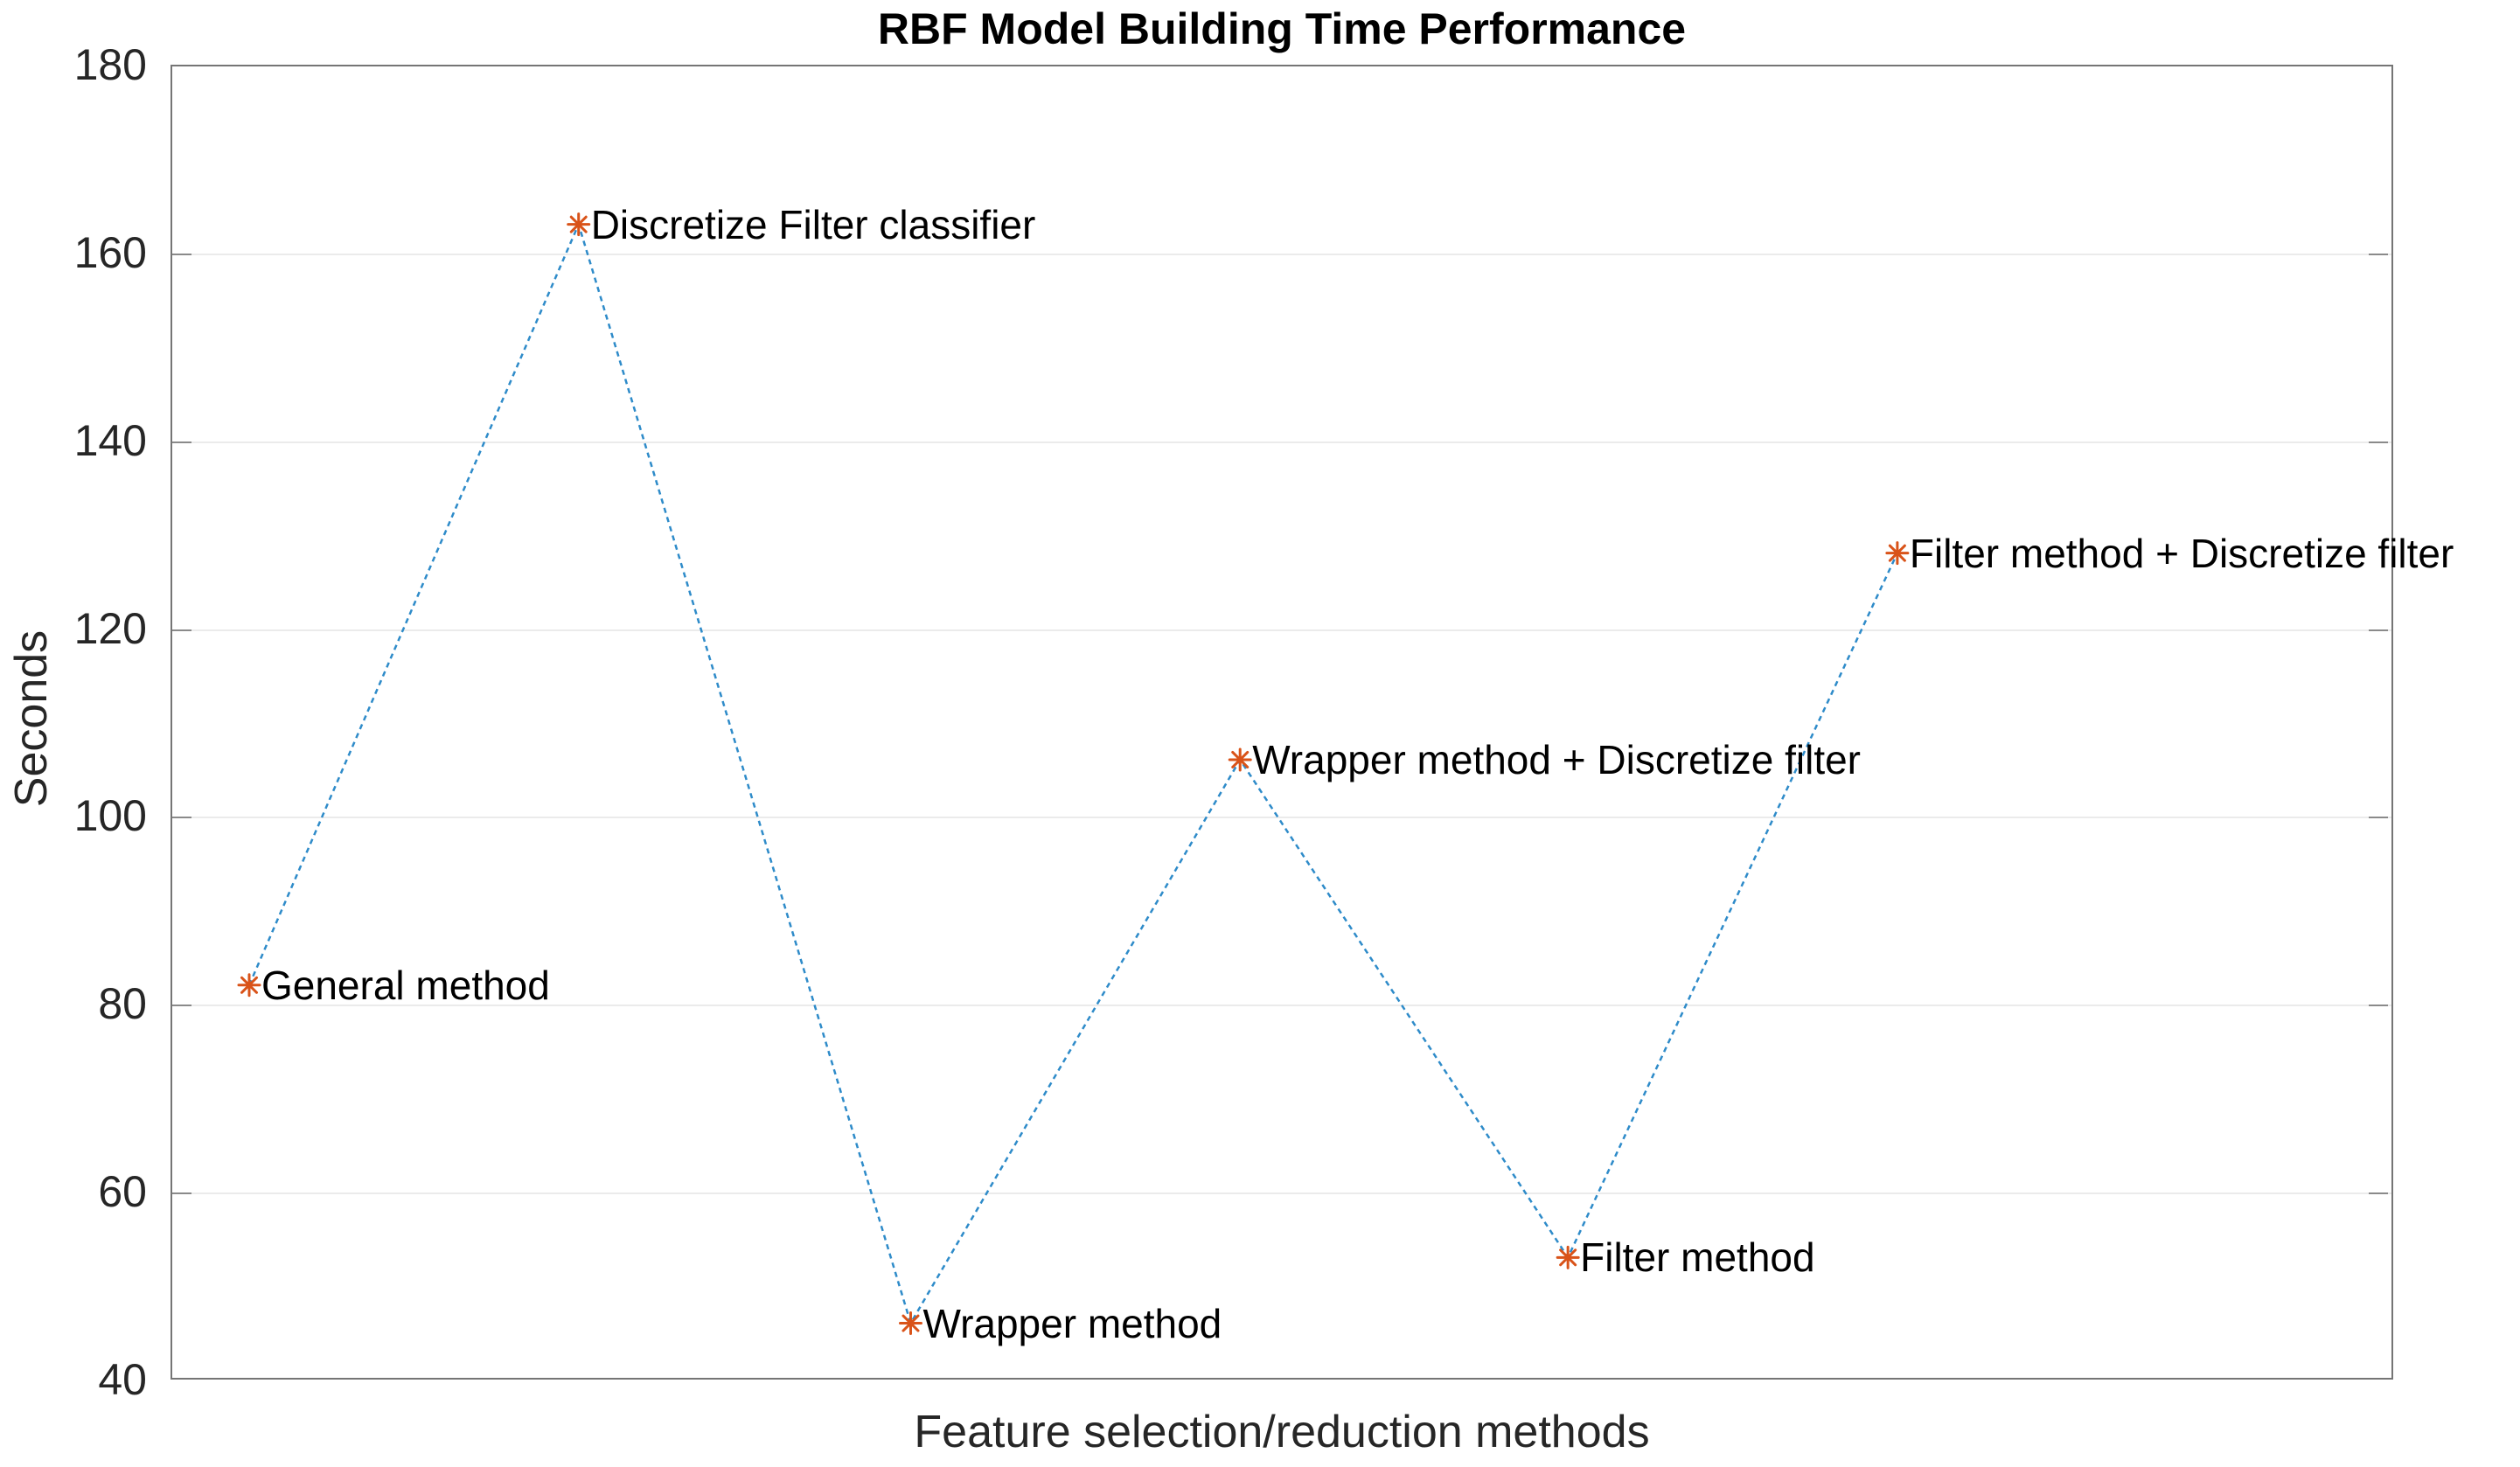 The image size is (2520, 1467). What do you see at coordinates (813, 224) in the screenshot?
I see `point-label-1: Discretize Filter classifier` at bounding box center [813, 224].